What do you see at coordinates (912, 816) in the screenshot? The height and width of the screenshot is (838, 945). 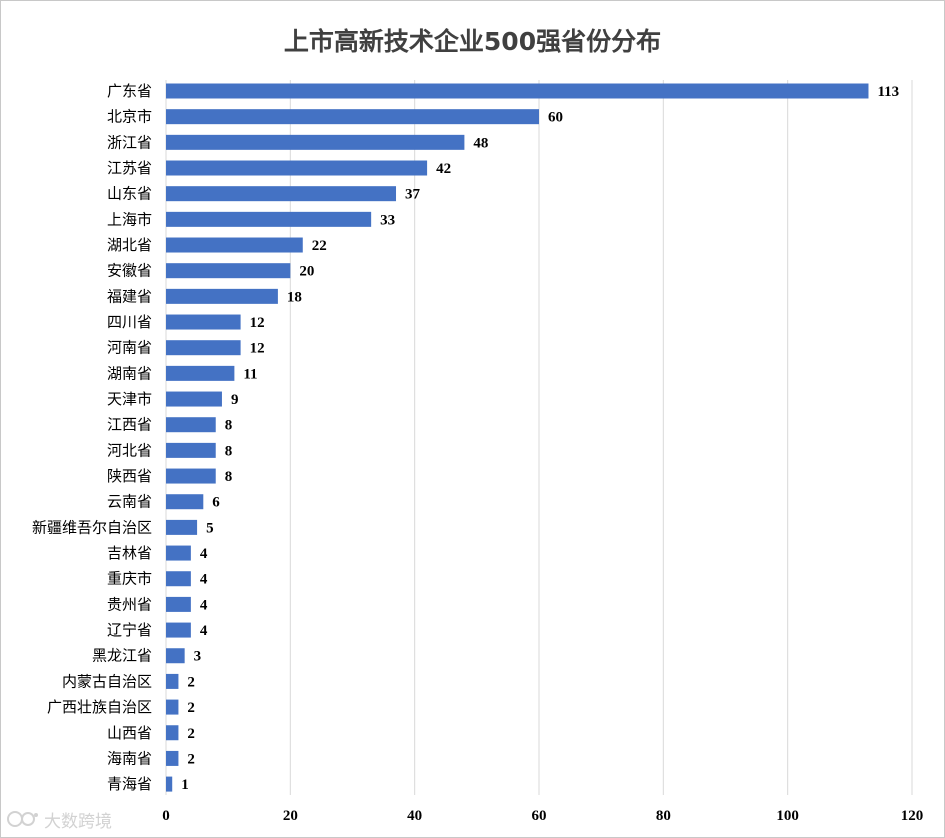 I see `x-tick-label: 120` at bounding box center [912, 816].